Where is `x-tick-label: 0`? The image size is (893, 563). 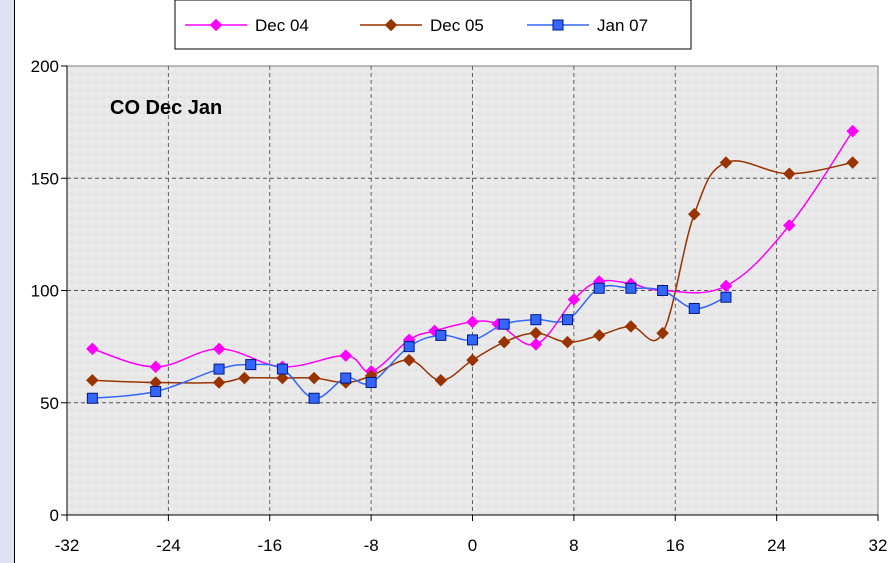 x-tick-label: 0 is located at coordinates (472, 545).